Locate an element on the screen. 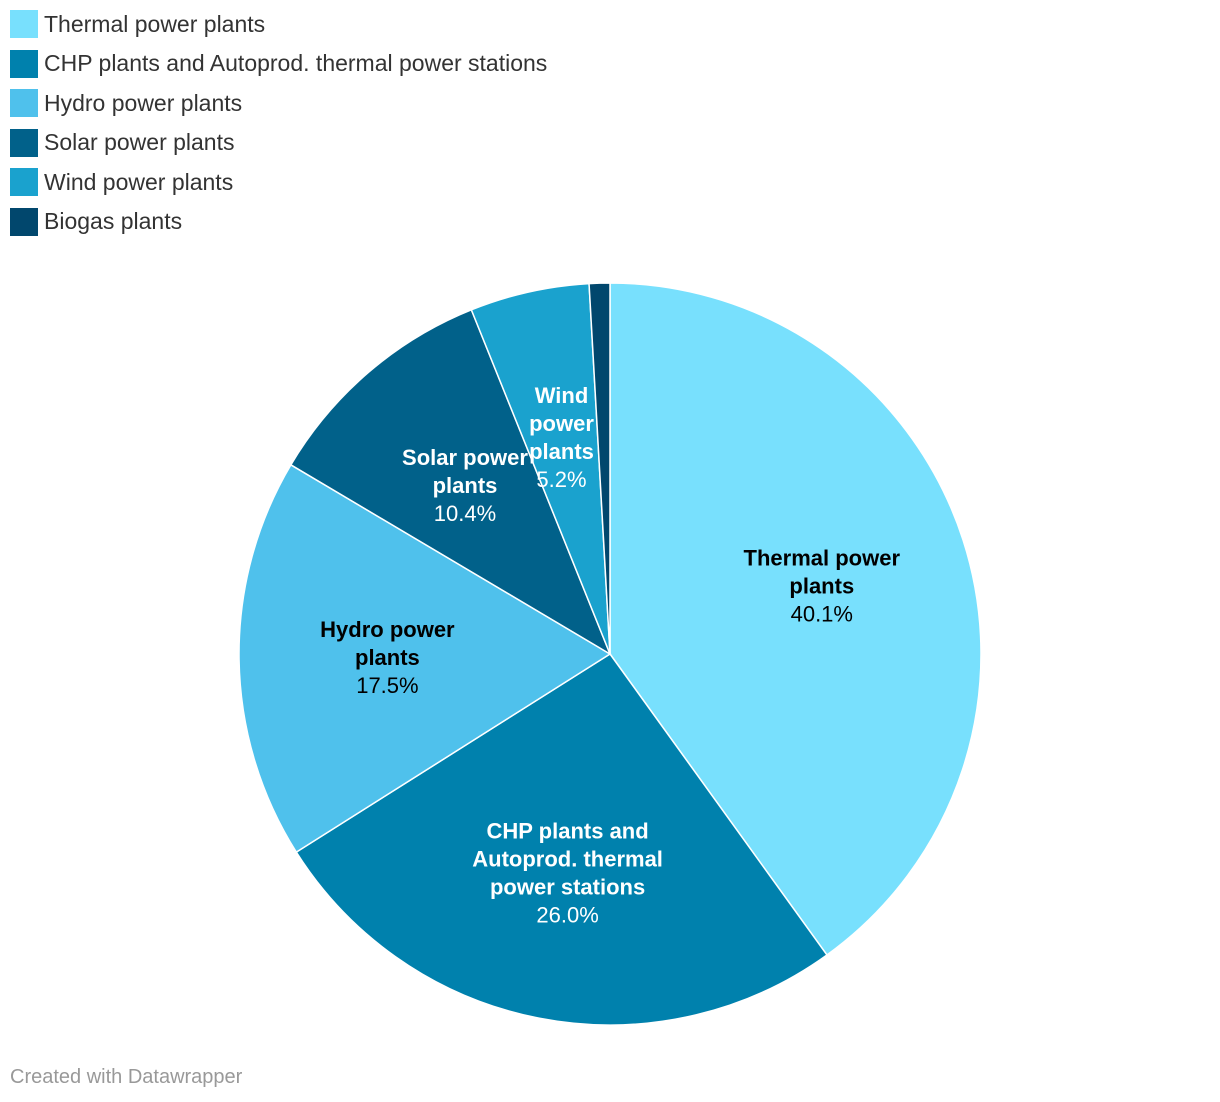  slice-value-label: 26.0% is located at coordinates (567, 915).